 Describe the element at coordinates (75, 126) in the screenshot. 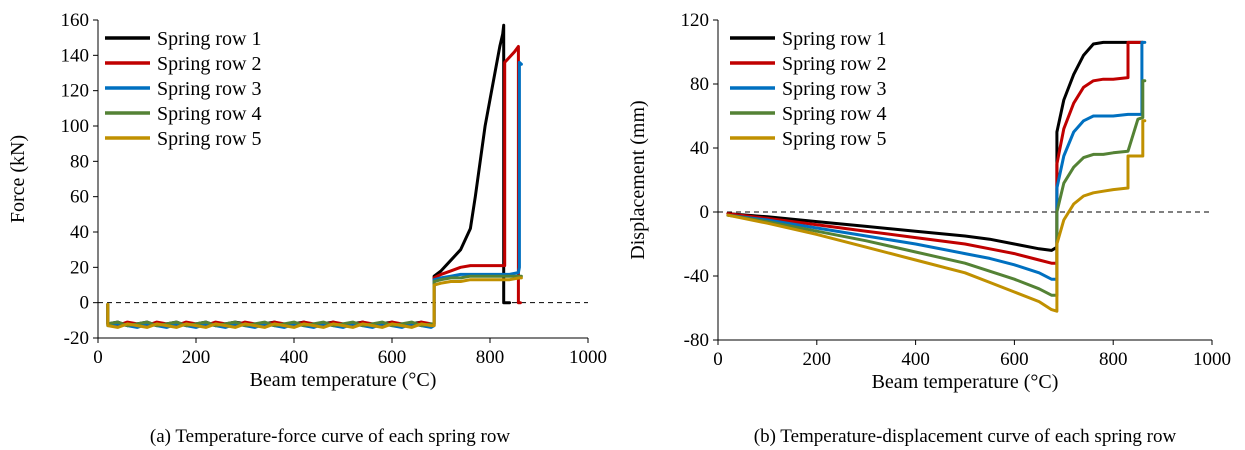

I see `y-tick-label: 100` at that location.